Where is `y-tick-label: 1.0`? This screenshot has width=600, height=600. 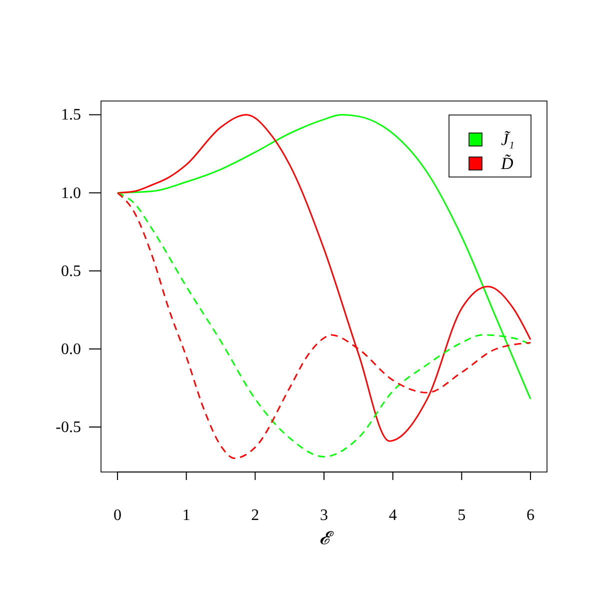 y-tick-label: 1.0 is located at coordinates (71, 193).